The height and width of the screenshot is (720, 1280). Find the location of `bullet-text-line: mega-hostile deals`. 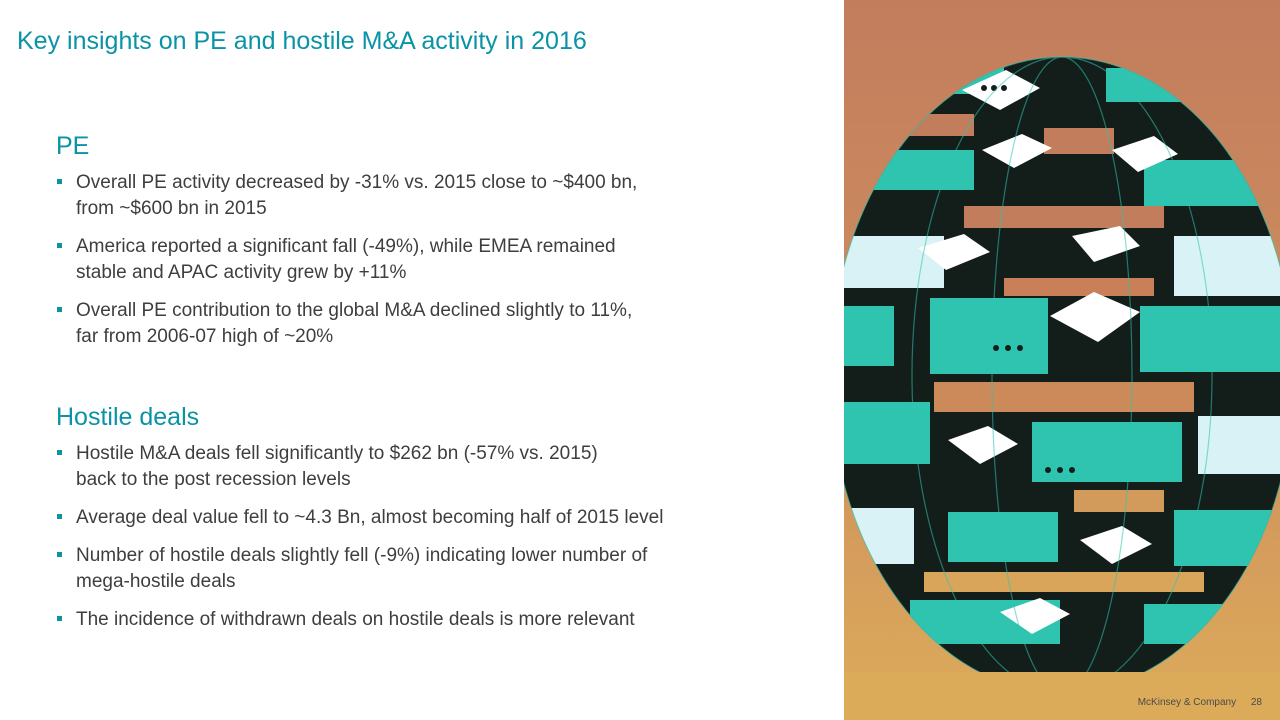

bullet-text-line: mega-hostile deals is located at coordinates (156, 581).